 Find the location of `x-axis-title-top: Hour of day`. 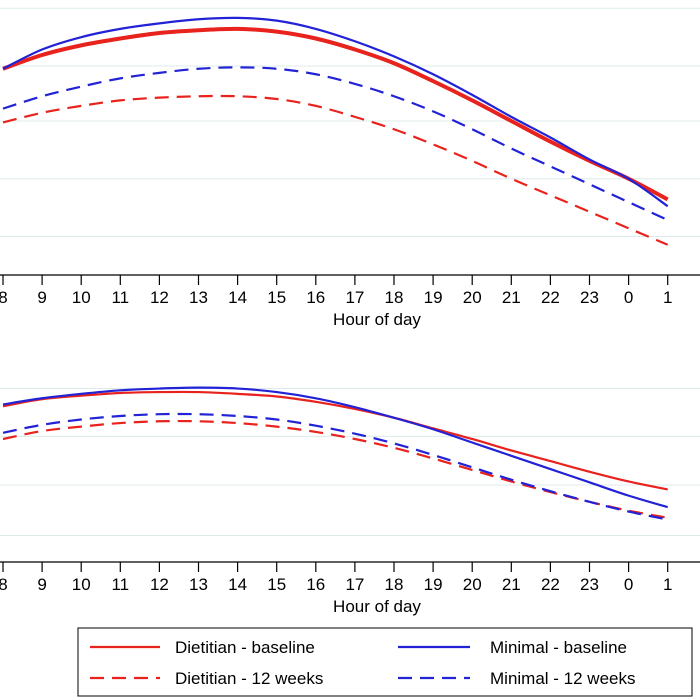

x-axis-title-top: Hour of day is located at coordinates (377, 319).